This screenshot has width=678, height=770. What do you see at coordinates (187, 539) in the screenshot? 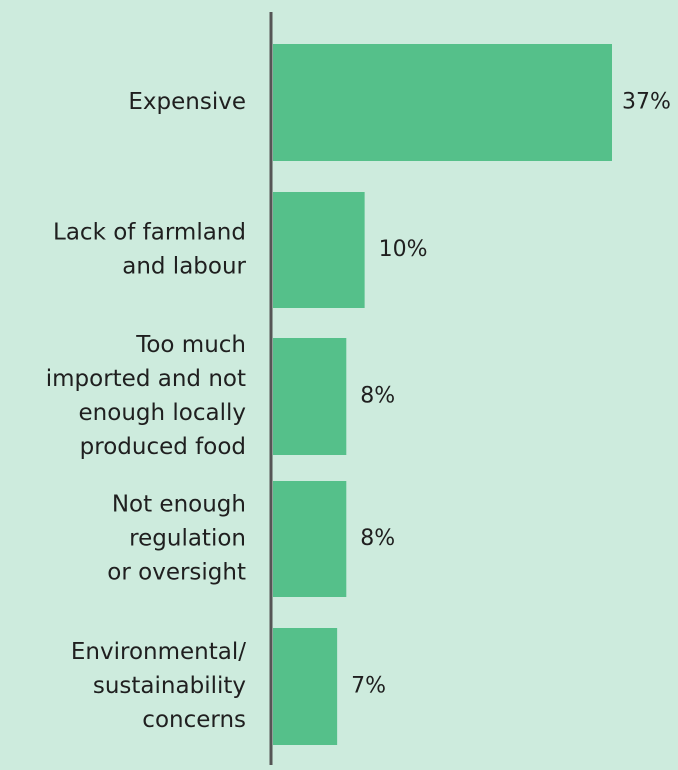
I see `category-label-line: regulation` at bounding box center [187, 539].